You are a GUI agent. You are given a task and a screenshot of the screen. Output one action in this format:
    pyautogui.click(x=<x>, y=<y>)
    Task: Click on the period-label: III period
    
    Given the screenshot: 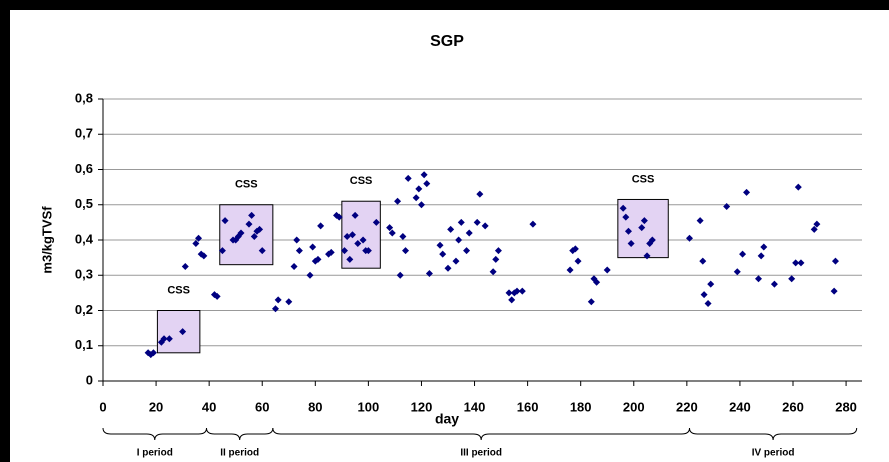 What is the action you would take?
    pyautogui.click(x=481, y=453)
    